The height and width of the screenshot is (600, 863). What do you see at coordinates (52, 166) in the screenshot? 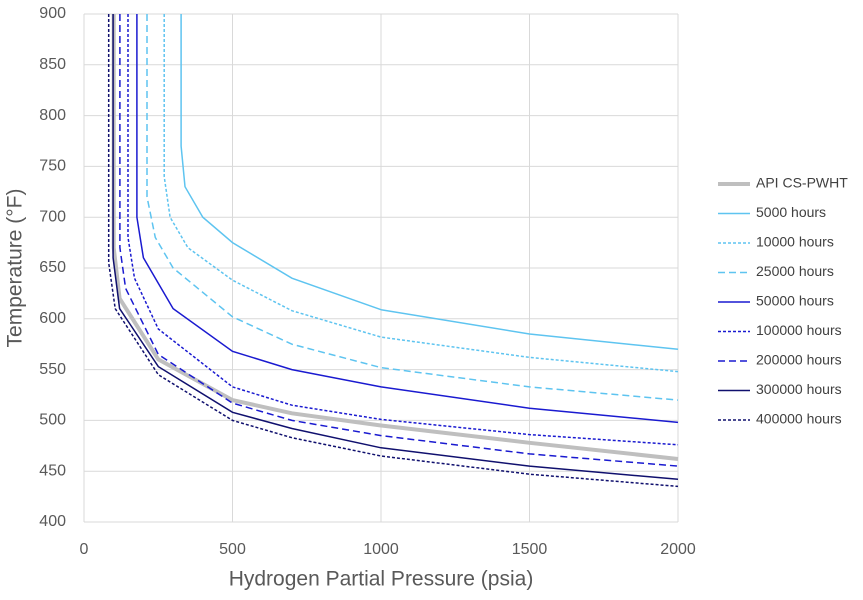
I see `y-tick-label: 750` at bounding box center [52, 166].